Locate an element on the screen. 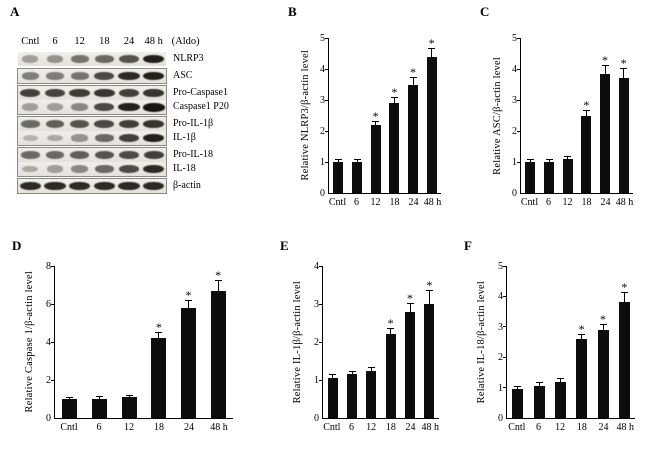 The image size is (650, 458). plot-area: 0 1 2 3 4 5 * * * * is located at coordinates (380, 116).